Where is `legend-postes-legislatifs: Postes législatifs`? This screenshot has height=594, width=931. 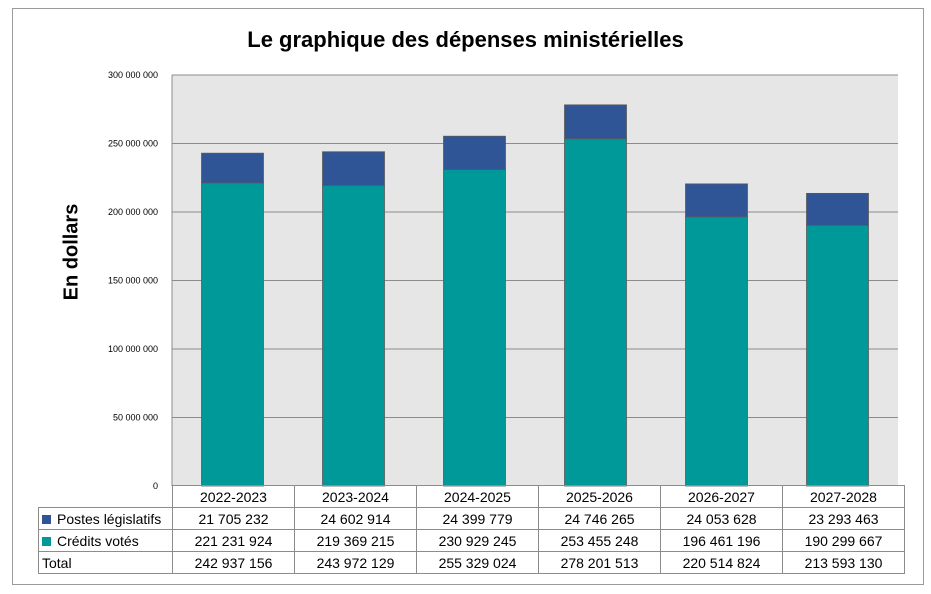 legend-postes-legislatifs: Postes législatifs is located at coordinates (105, 518).